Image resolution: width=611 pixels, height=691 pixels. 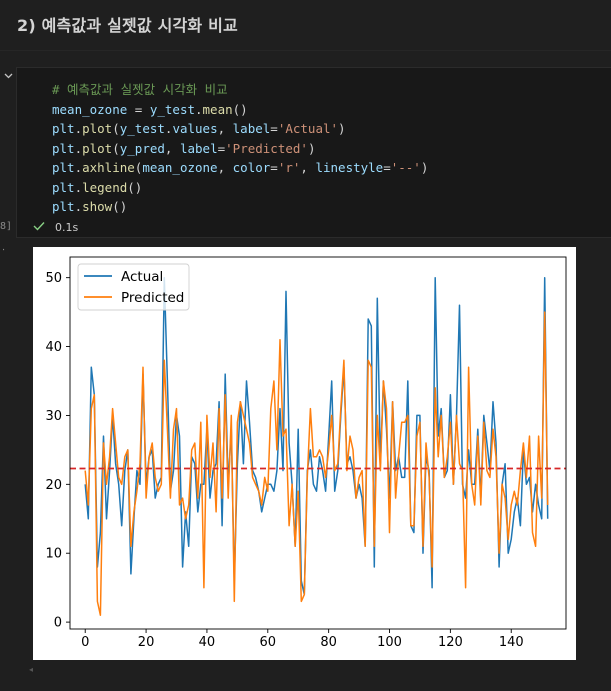 What do you see at coordinates (152, 298) in the screenshot?
I see `legend-label-predicted: Predicted` at bounding box center [152, 298].